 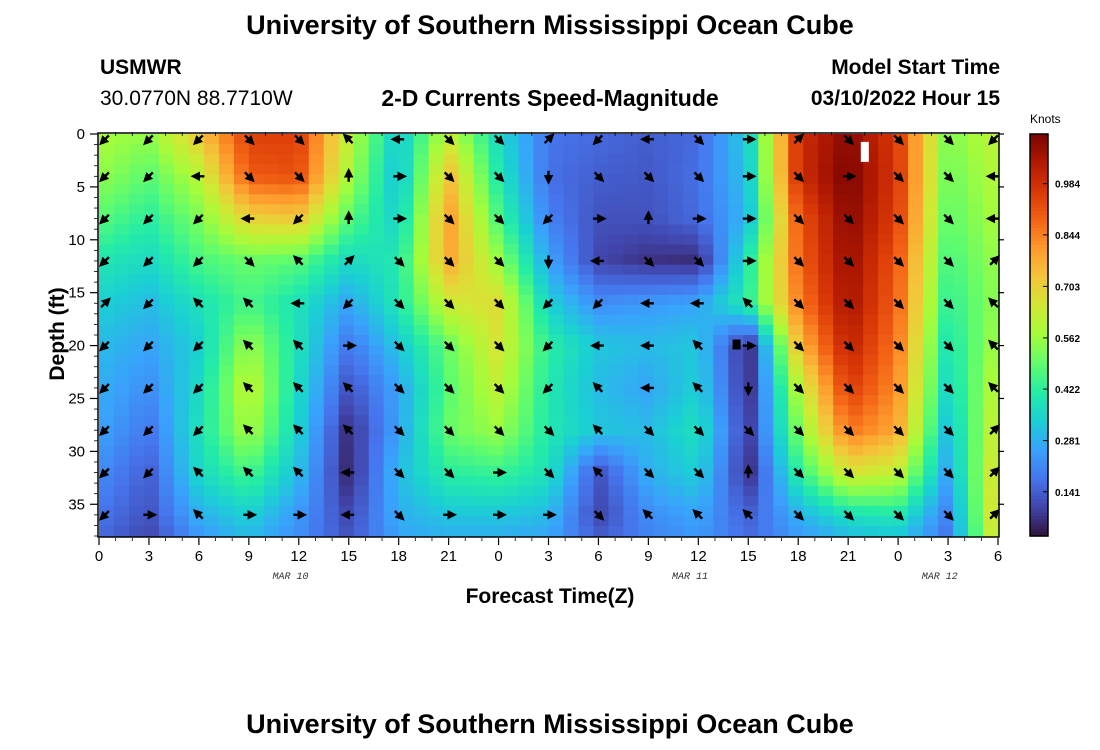 I want to click on colorbar-segment, so click(x=1039, y=517).